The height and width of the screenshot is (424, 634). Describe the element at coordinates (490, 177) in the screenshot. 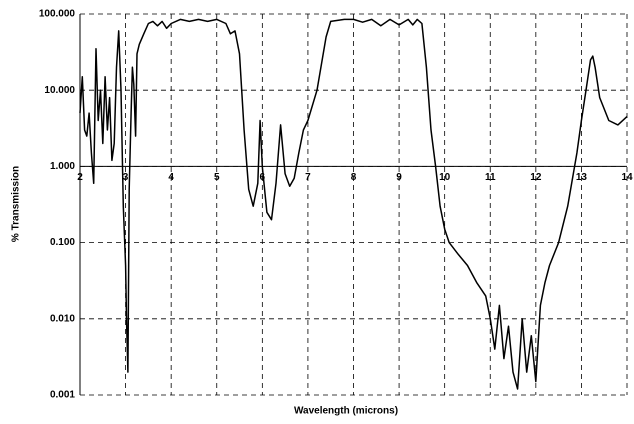

I see `x-tick-label: 11` at that location.